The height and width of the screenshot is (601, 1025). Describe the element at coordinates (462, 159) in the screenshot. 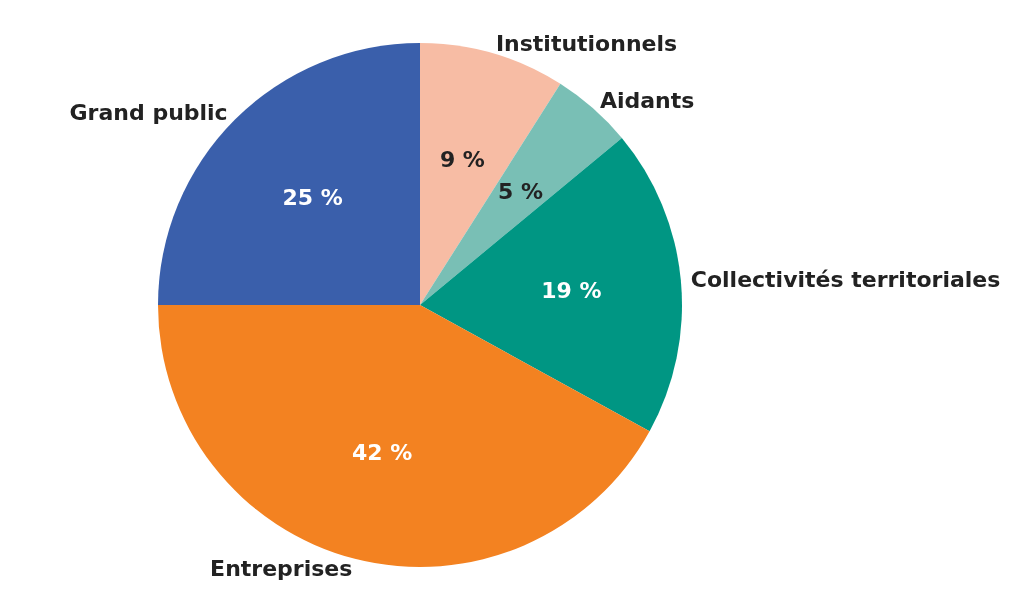

I see `data-label: 9 %` at that location.